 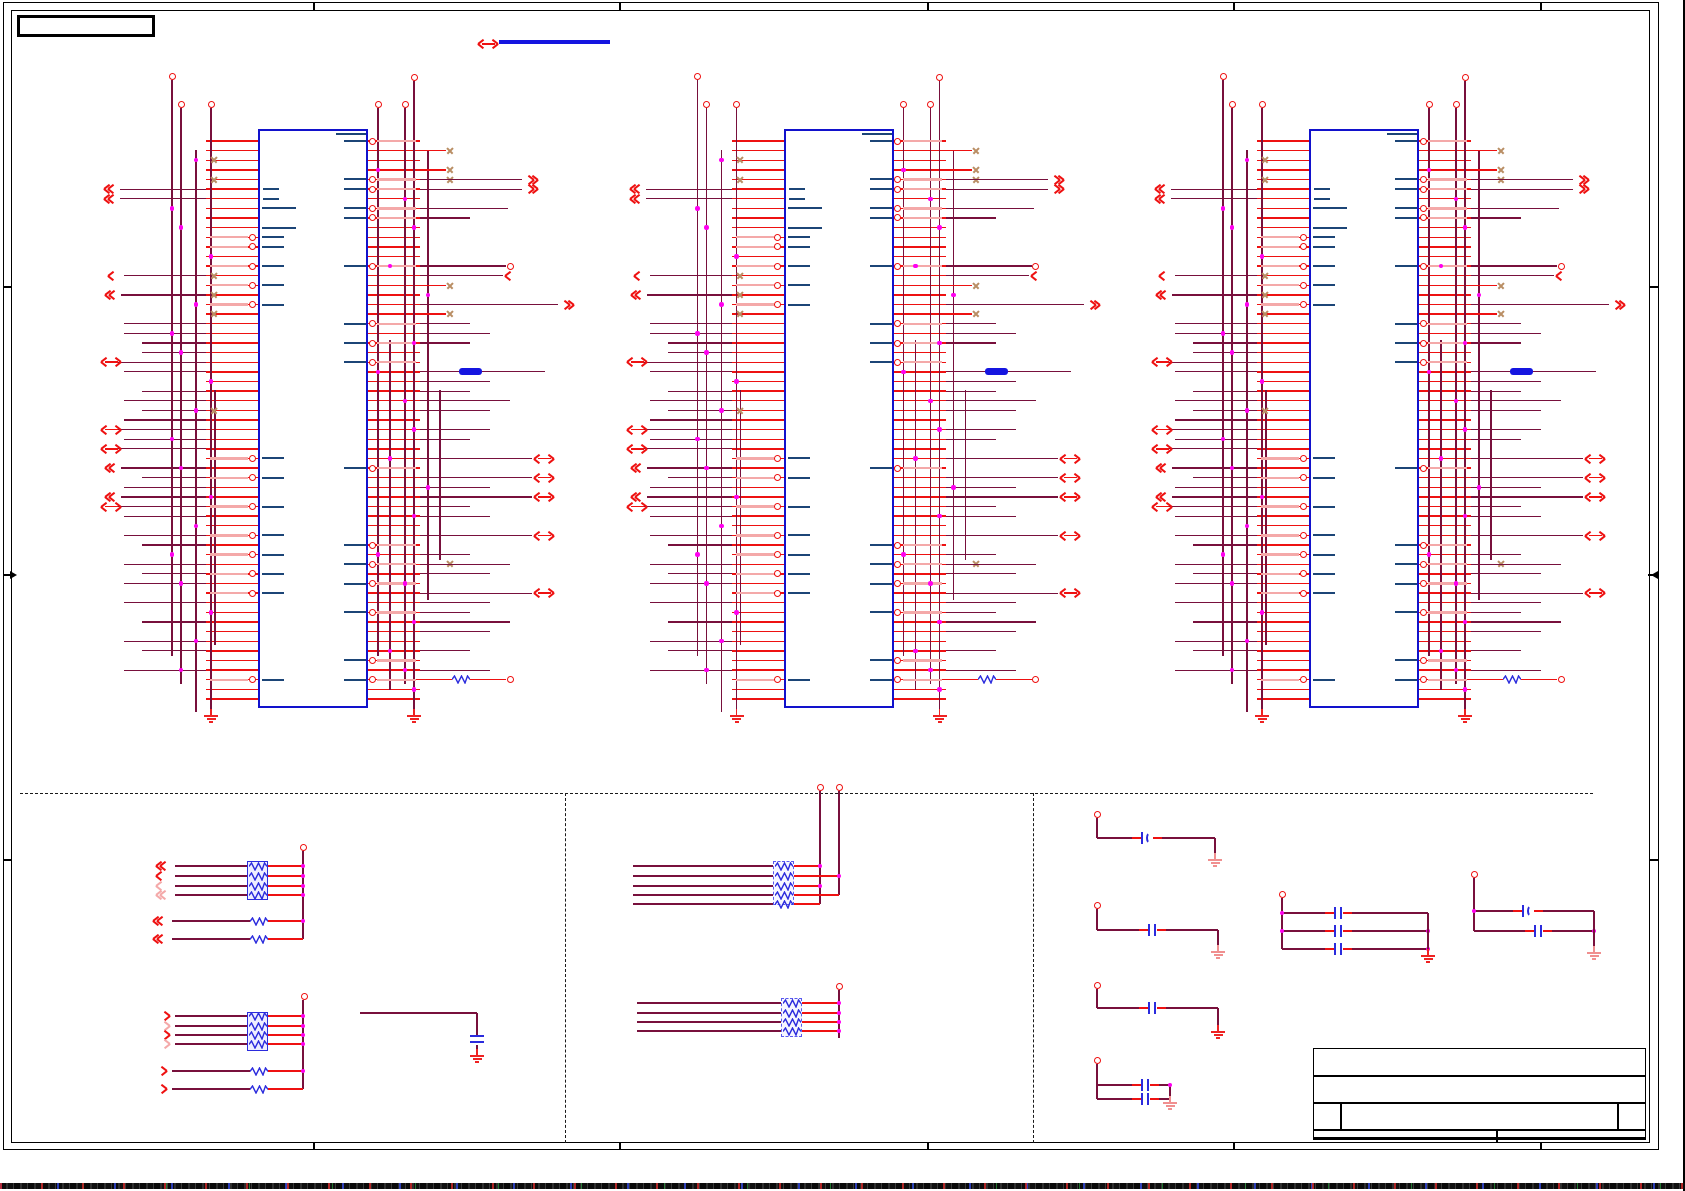 What do you see at coordinates (1479, 1094) in the screenshot?
I see `title-block` at bounding box center [1479, 1094].